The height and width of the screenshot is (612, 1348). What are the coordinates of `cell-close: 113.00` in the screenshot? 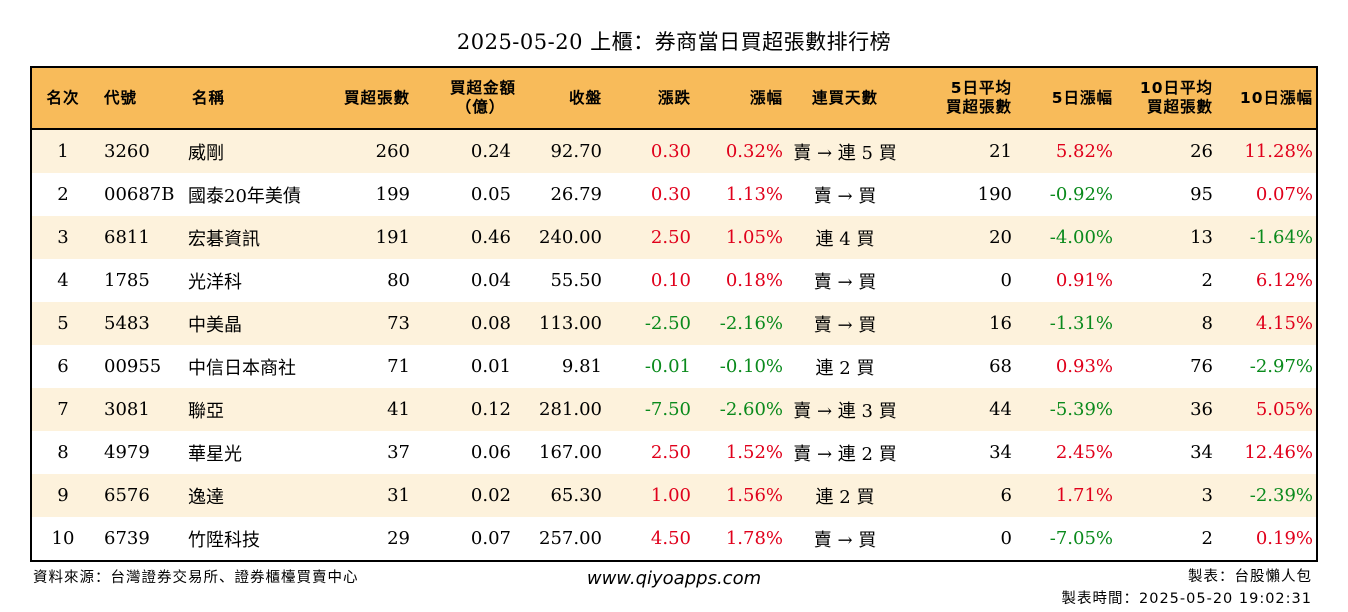 It's located at (570, 323).